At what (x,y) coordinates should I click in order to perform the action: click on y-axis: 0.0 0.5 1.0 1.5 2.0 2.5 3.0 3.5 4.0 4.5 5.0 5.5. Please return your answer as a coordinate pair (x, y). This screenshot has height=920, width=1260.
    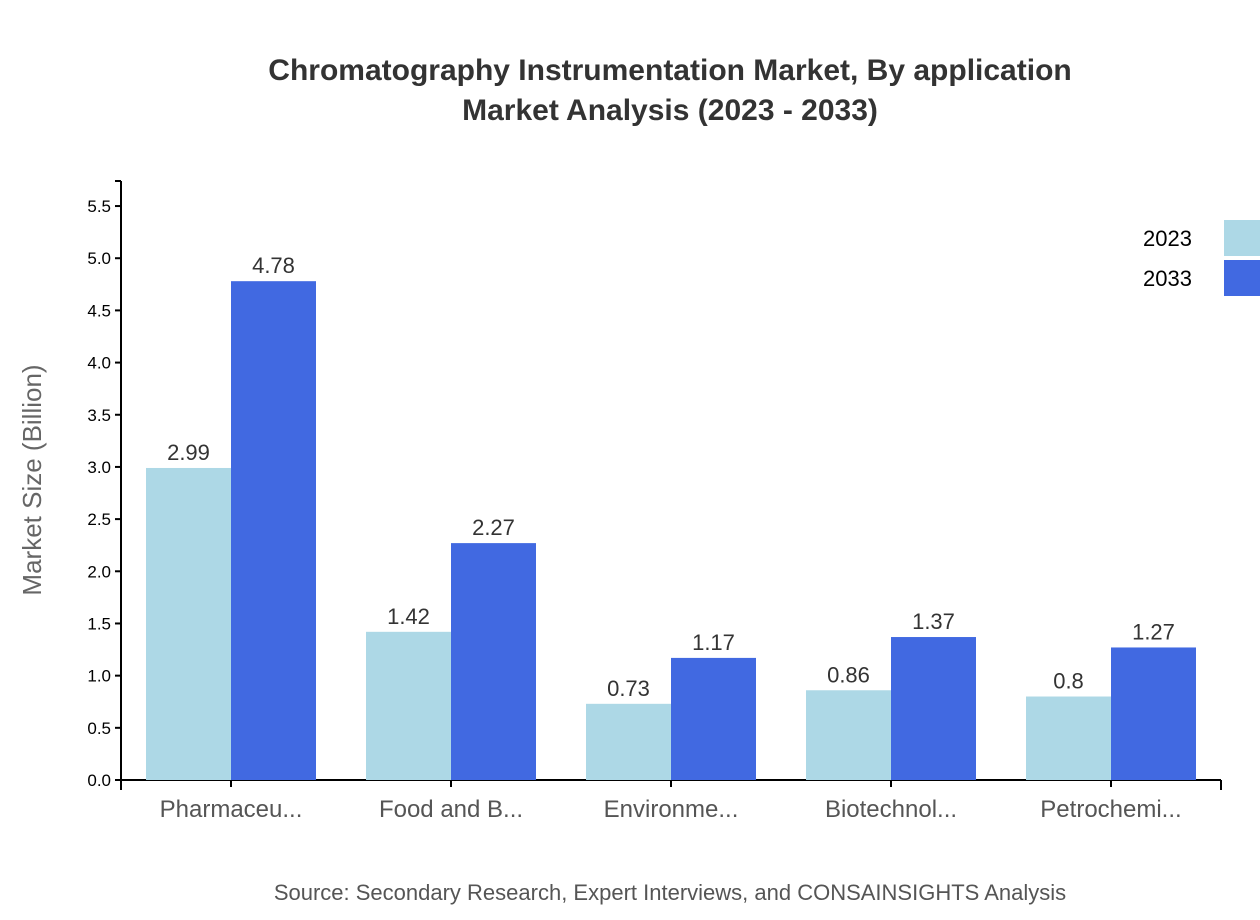
    Looking at the image, I should click on (104, 485).